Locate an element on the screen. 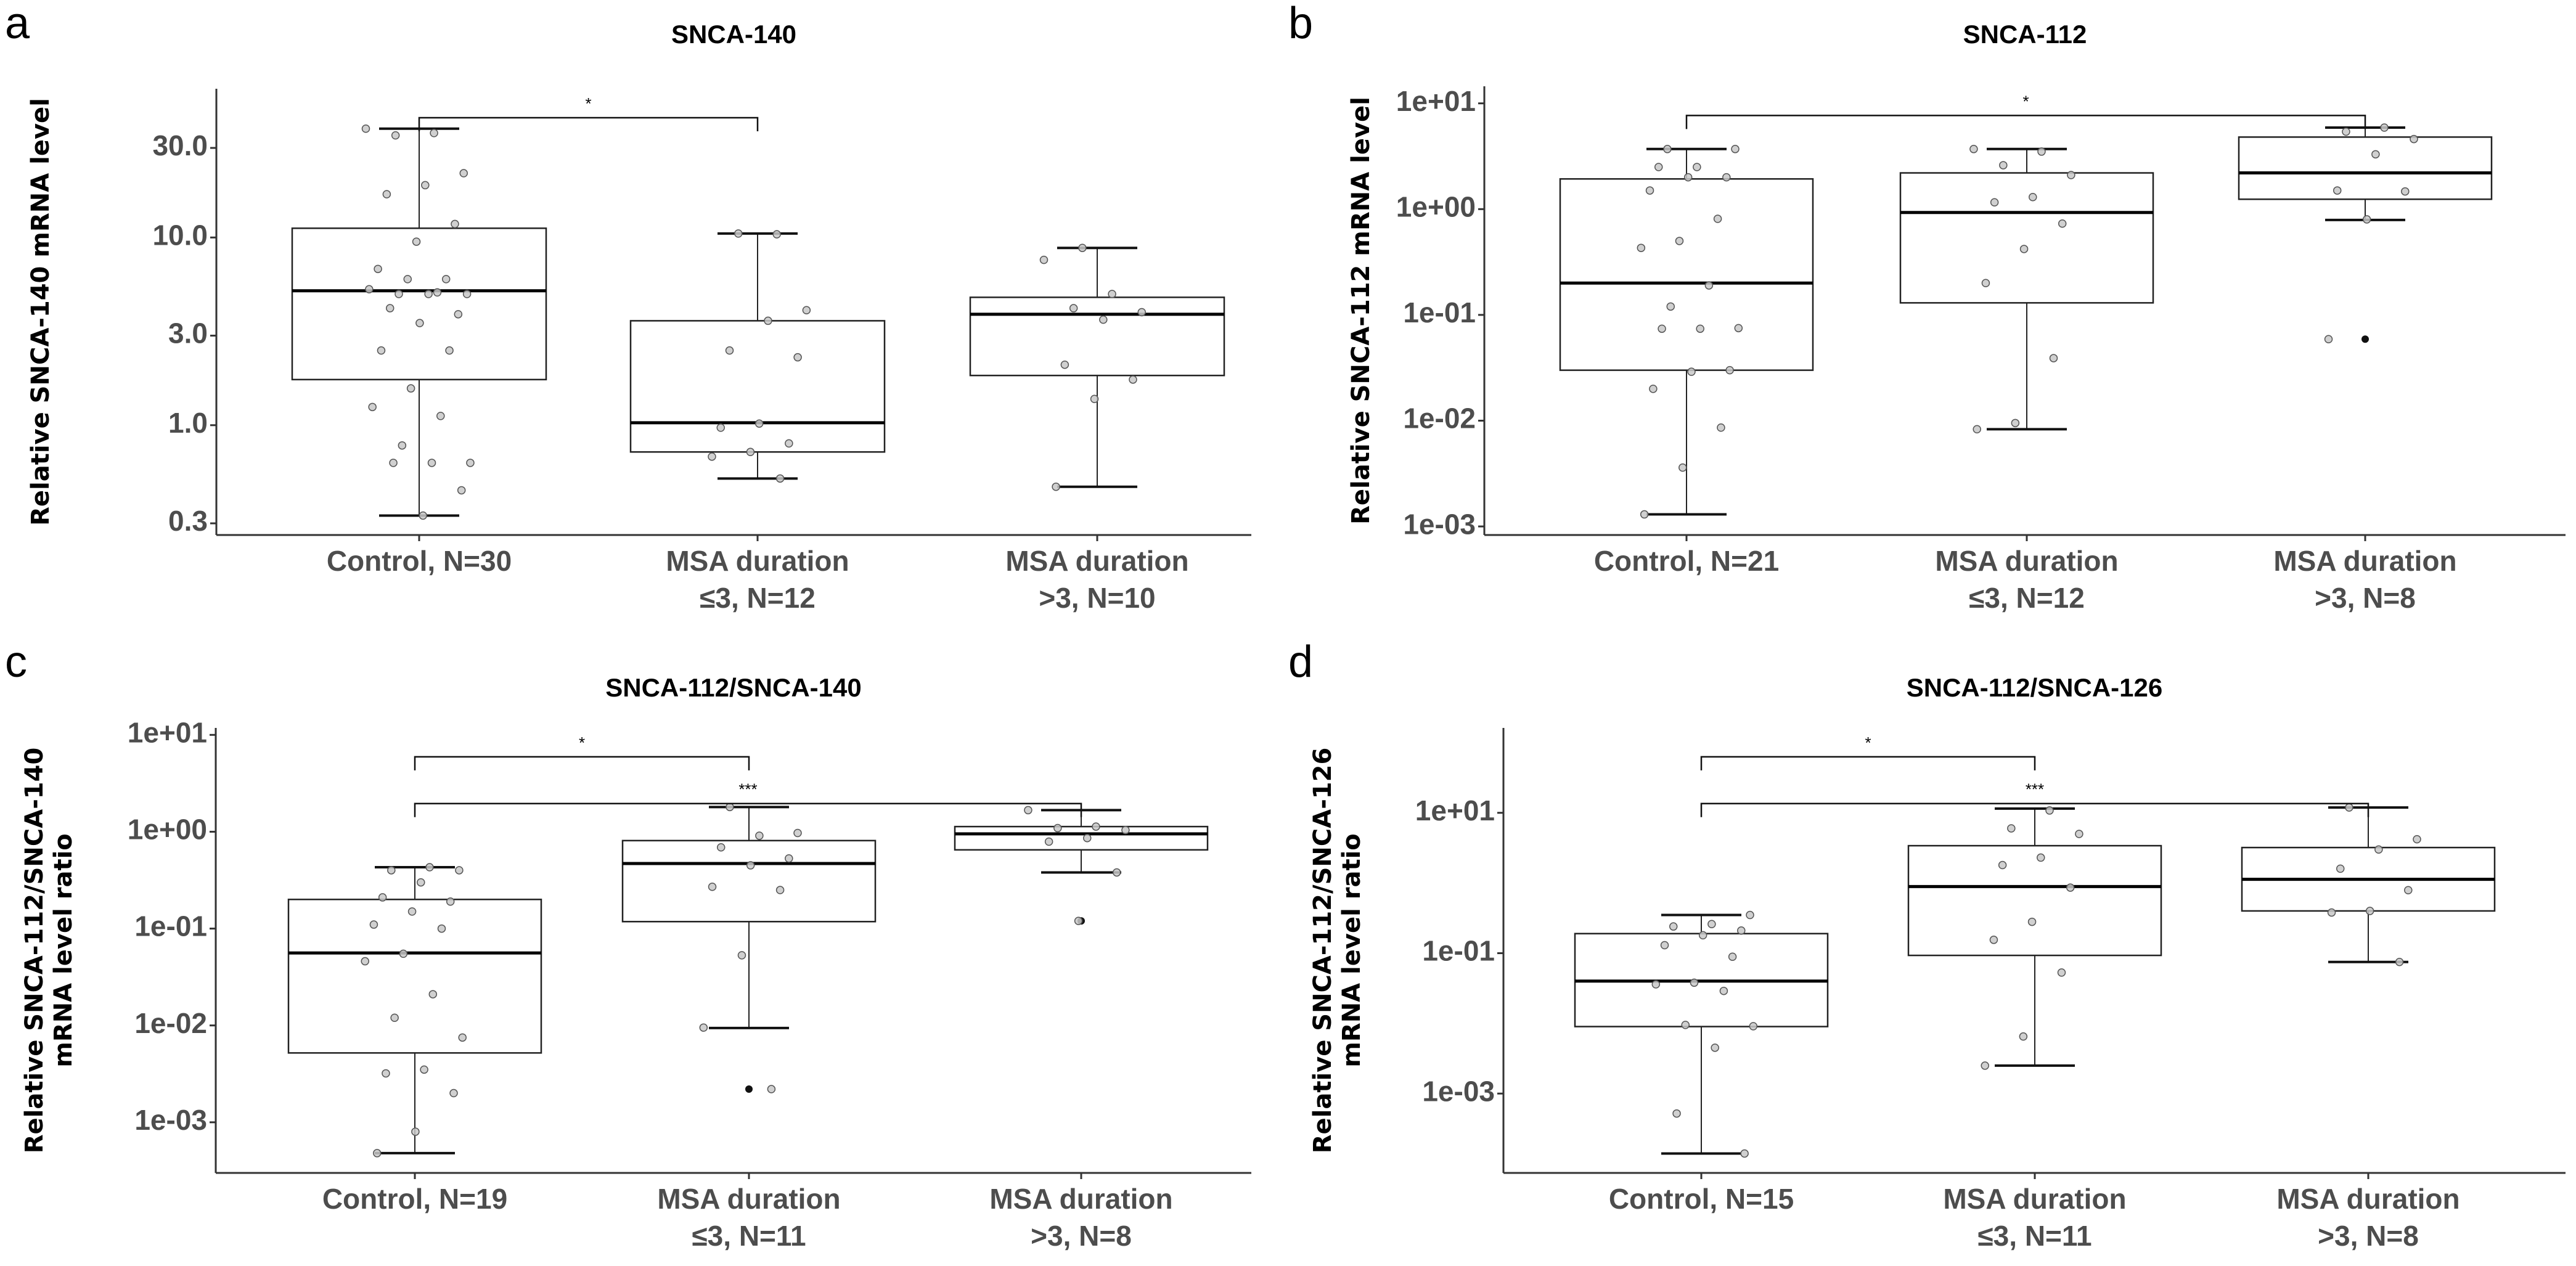 This screenshot has width=2576, height=1266. significance-label: *** is located at coordinates (747, 789).